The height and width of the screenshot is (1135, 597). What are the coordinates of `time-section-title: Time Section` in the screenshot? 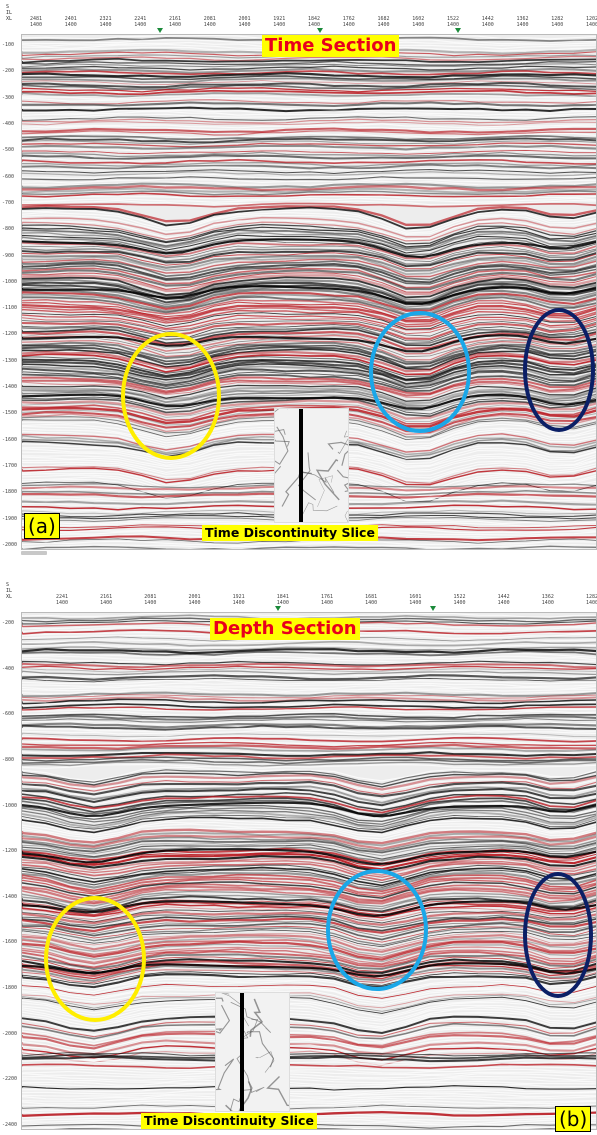 It's located at (331, 46).